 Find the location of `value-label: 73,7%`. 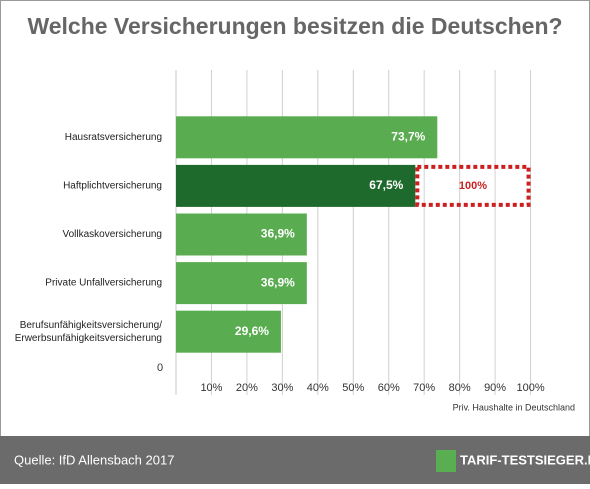

value-label: 73,7% is located at coordinates (408, 136).